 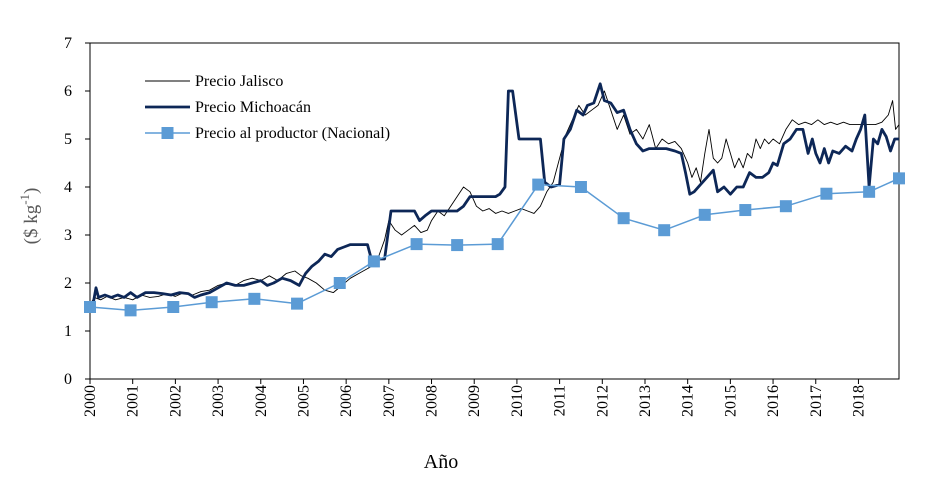 I want to click on legend-item-3-label: Precio al productor (Nacional), so click(x=292, y=133).